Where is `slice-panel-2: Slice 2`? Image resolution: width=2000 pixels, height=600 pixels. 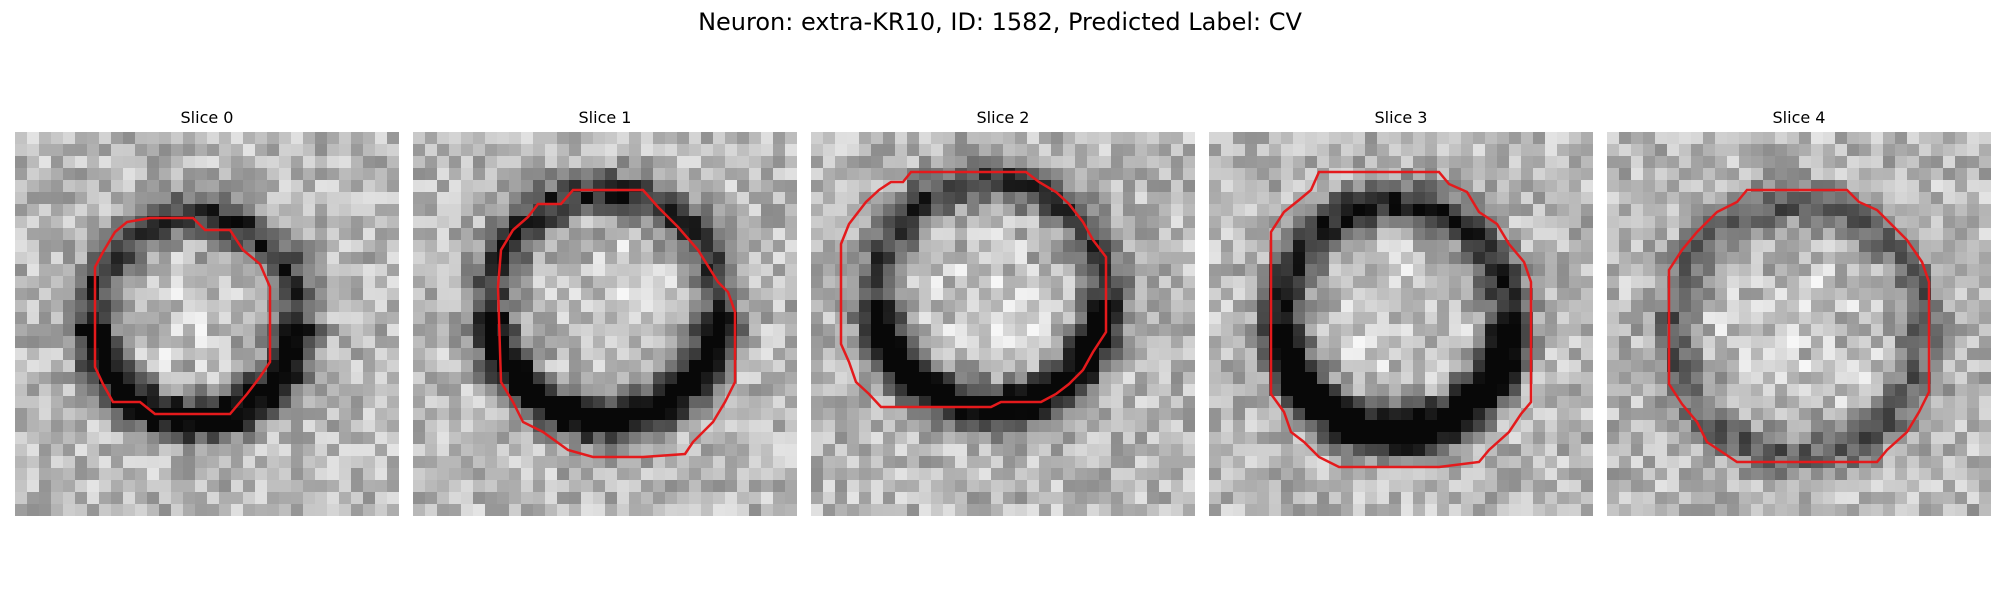 slice-panel-2: Slice 2 is located at coordinates (1003, 312).